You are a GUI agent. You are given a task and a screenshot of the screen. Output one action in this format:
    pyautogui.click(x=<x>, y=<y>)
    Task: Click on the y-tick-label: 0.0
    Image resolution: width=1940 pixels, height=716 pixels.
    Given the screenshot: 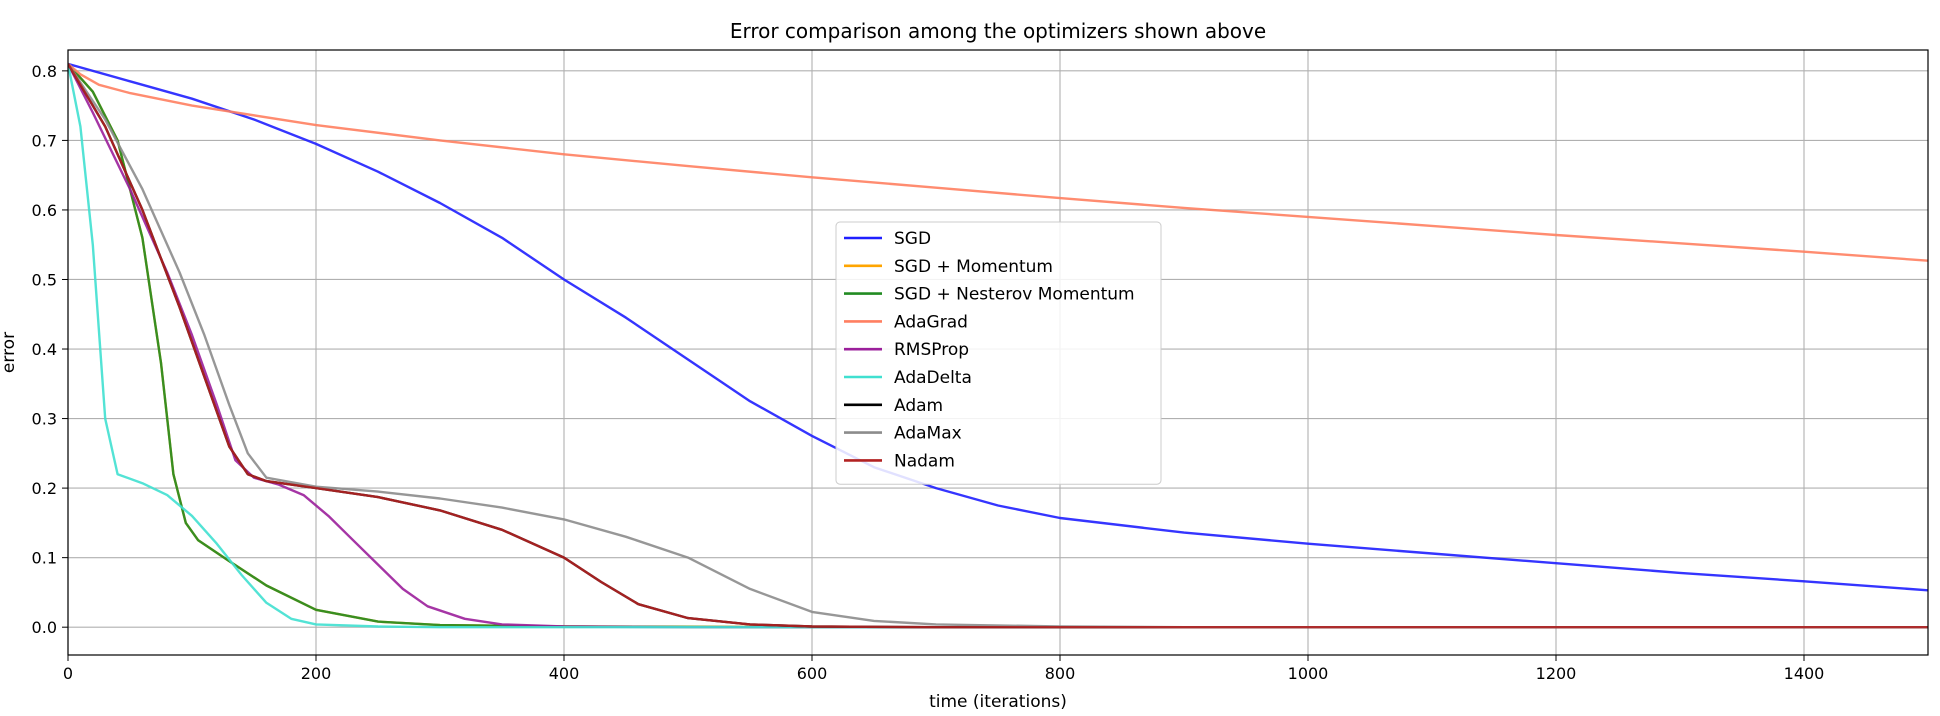 What is the action you would take?
    pyautogui.click(x=44, y=627)
    